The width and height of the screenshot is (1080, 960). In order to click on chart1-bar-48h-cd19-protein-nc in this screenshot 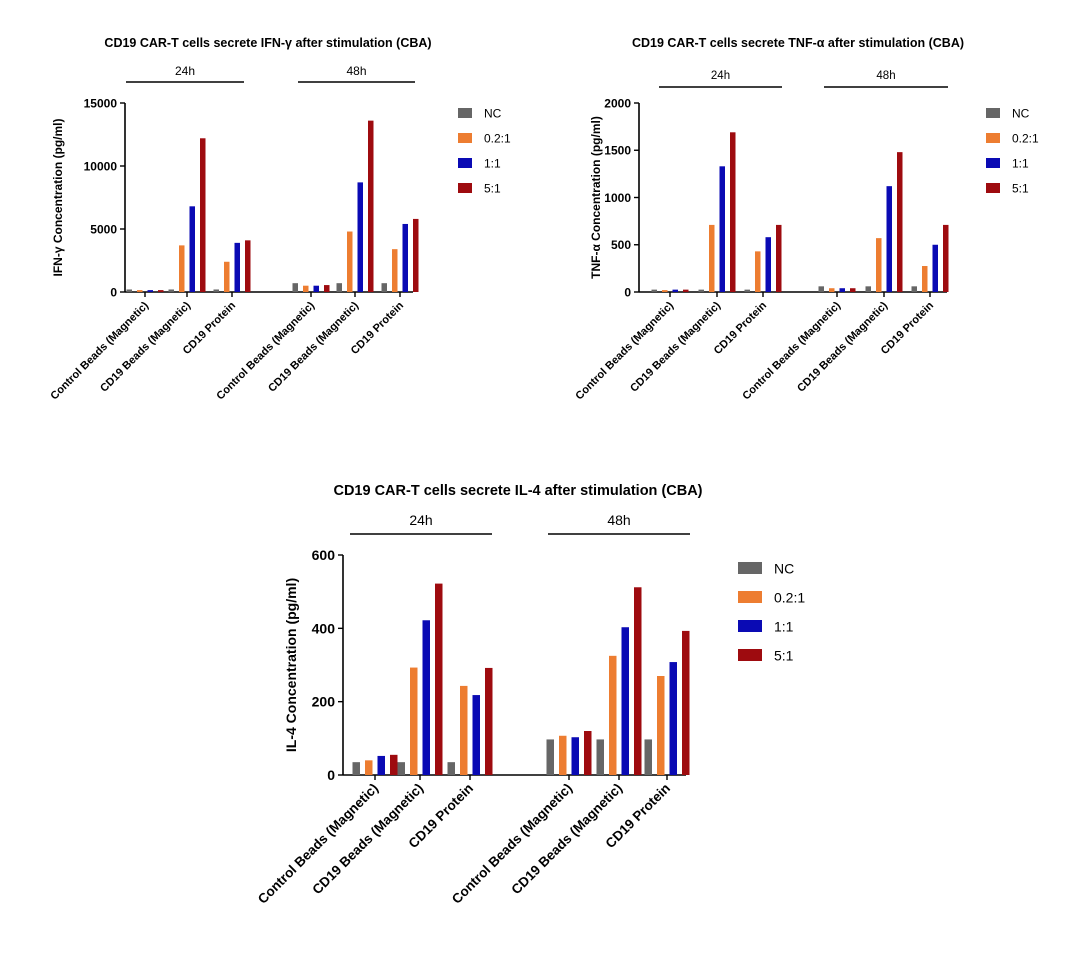, I will do `click(384, 287)`.